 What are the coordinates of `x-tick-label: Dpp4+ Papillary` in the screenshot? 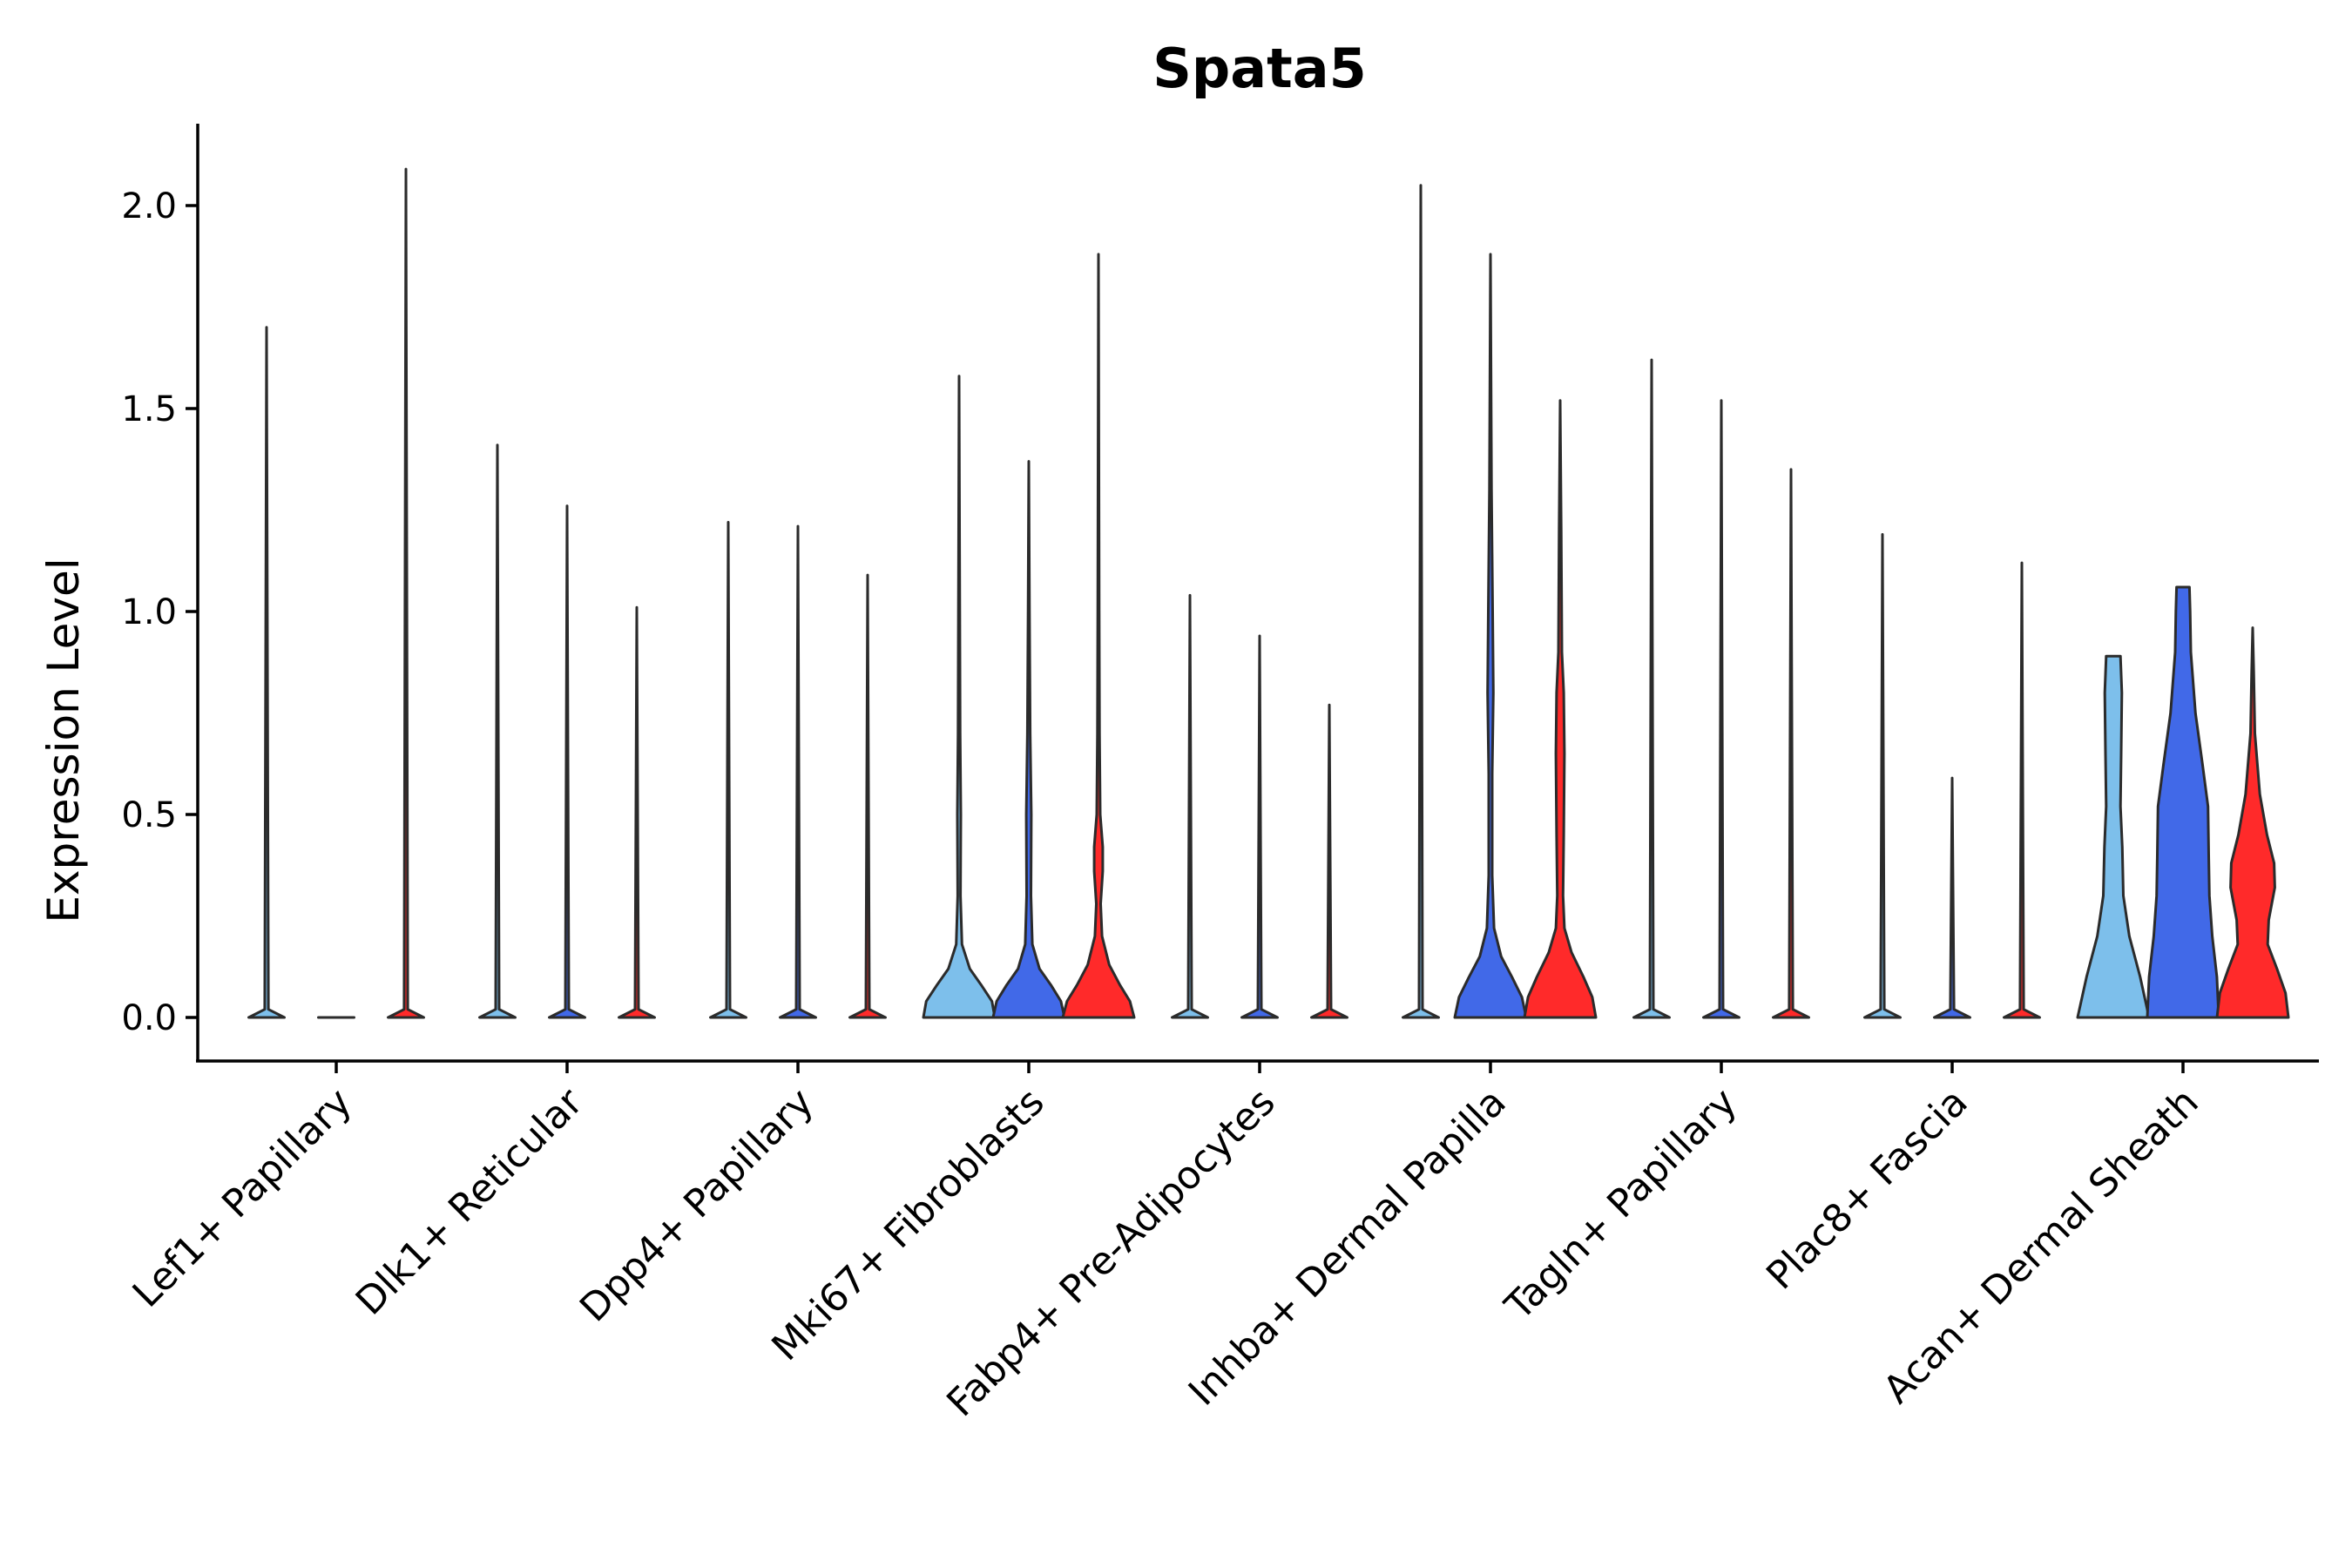 It's located at (697, 1205).